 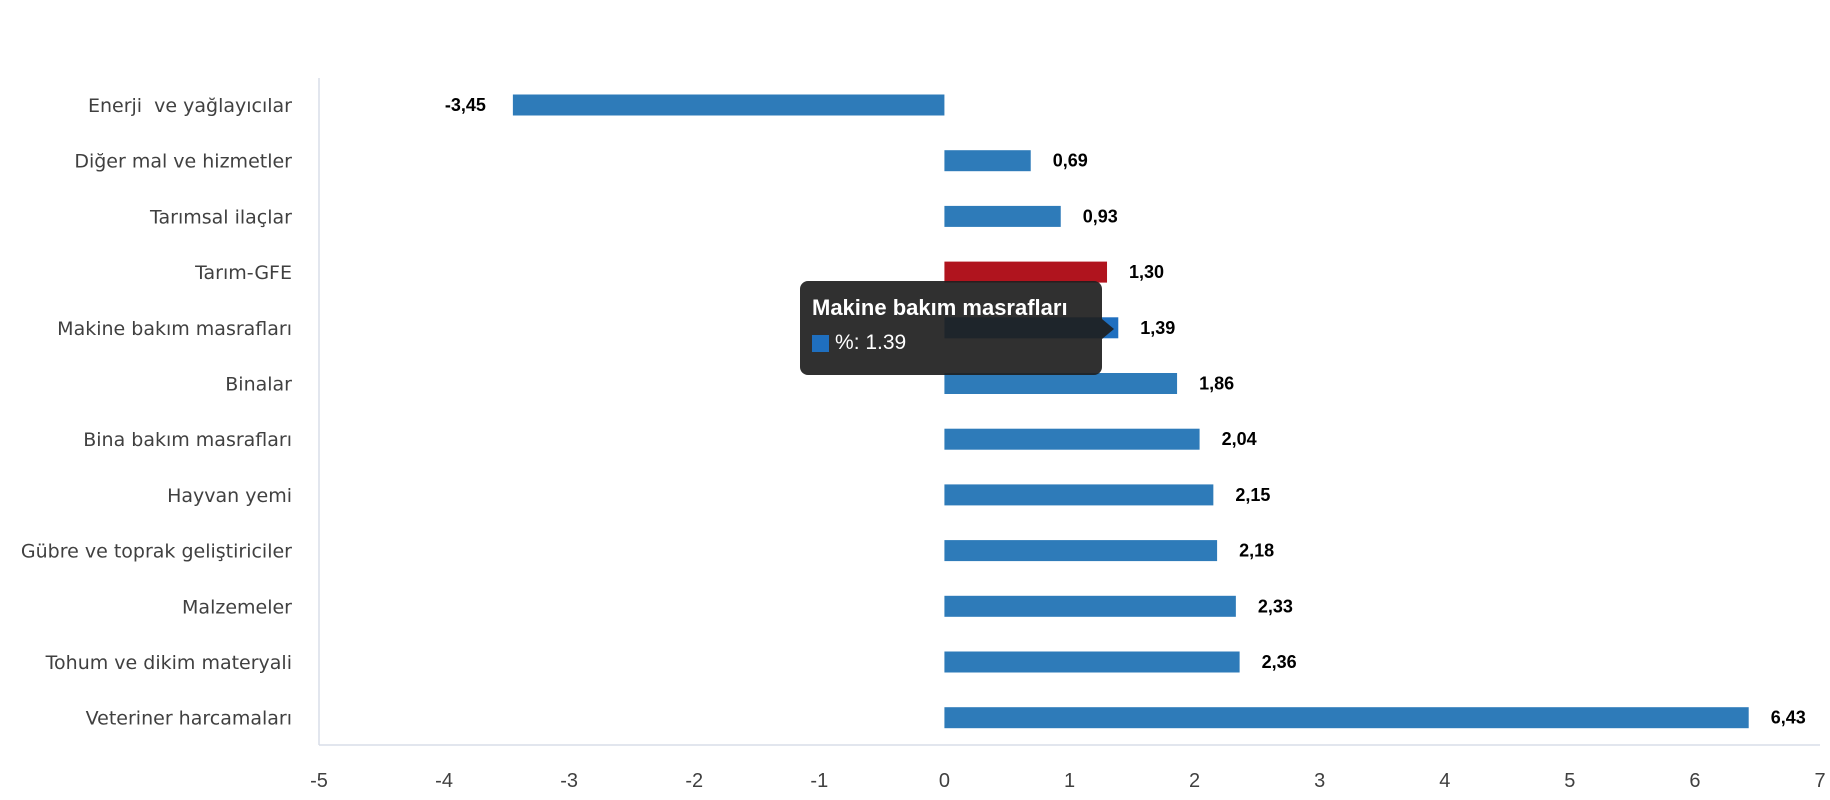 I want to click on category-label-2: Tarımsal ilaçlar, so click(x=220, y=217).